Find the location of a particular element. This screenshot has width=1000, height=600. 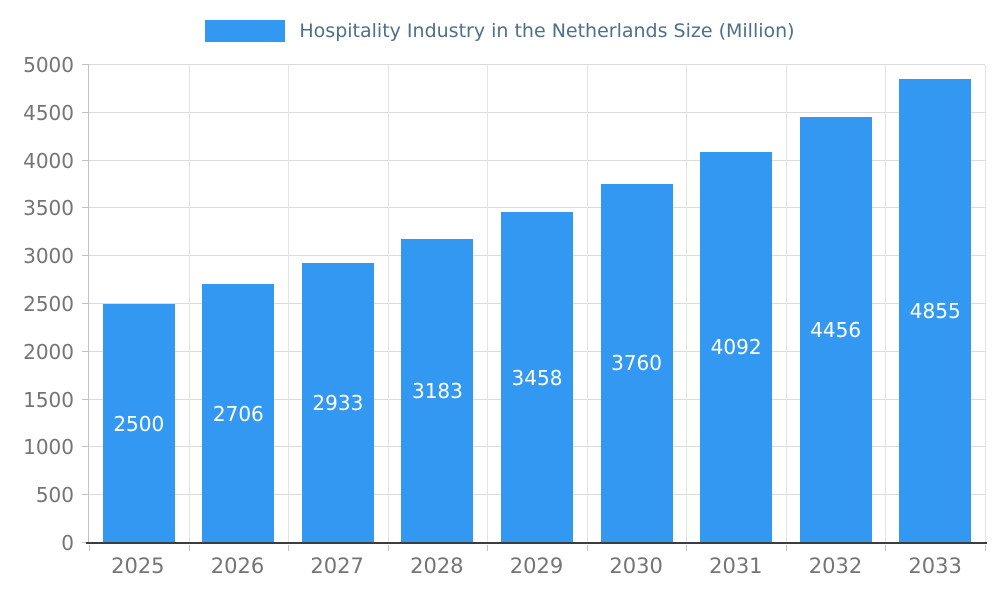

bar-2030: 3760 is located at coordinates (636, 363).